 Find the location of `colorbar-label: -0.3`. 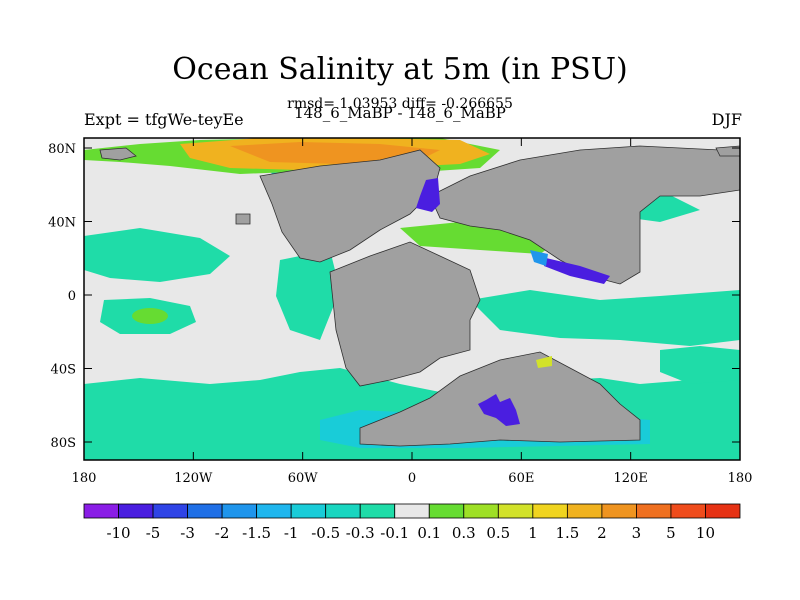

colorbar-label: -0.3 is located at coordinates (360, 533).